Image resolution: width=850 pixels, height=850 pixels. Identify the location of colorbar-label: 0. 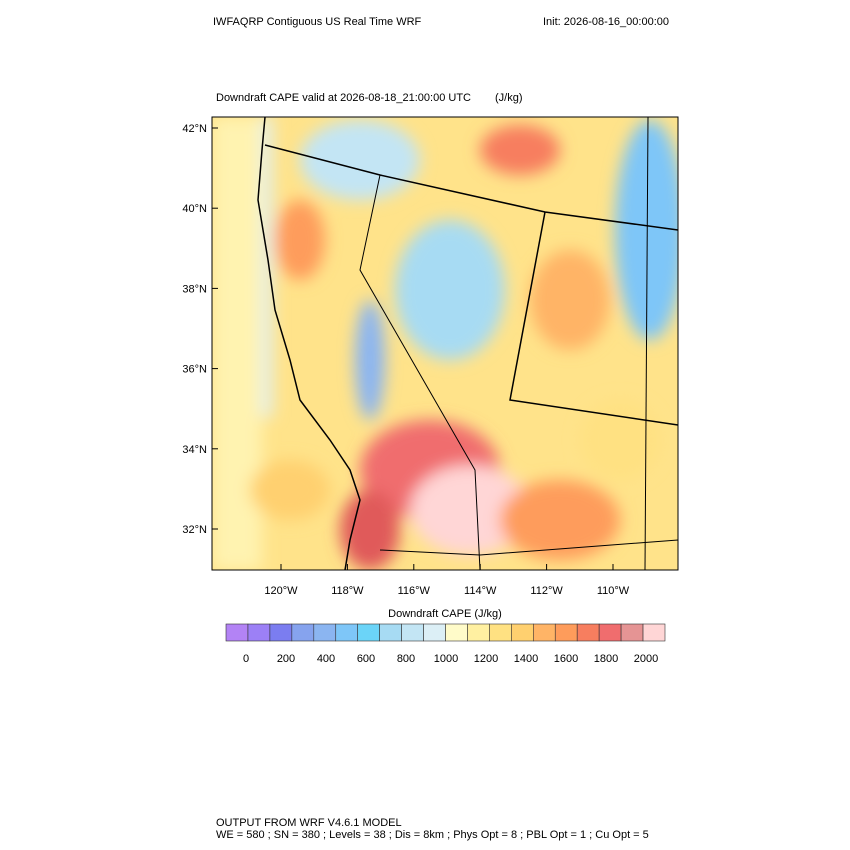
(246, 659).